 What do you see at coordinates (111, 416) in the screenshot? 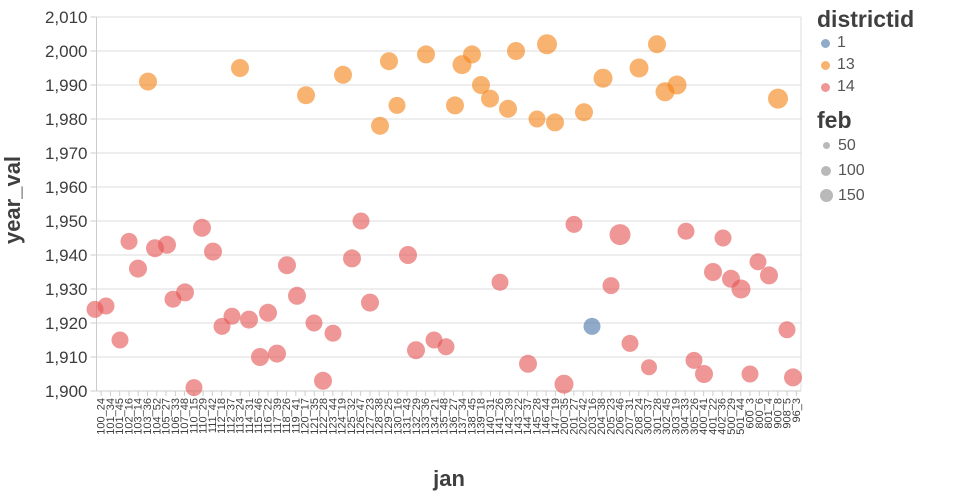
I see `x-tick-label: 101_34` at bounding box center [111, 416].